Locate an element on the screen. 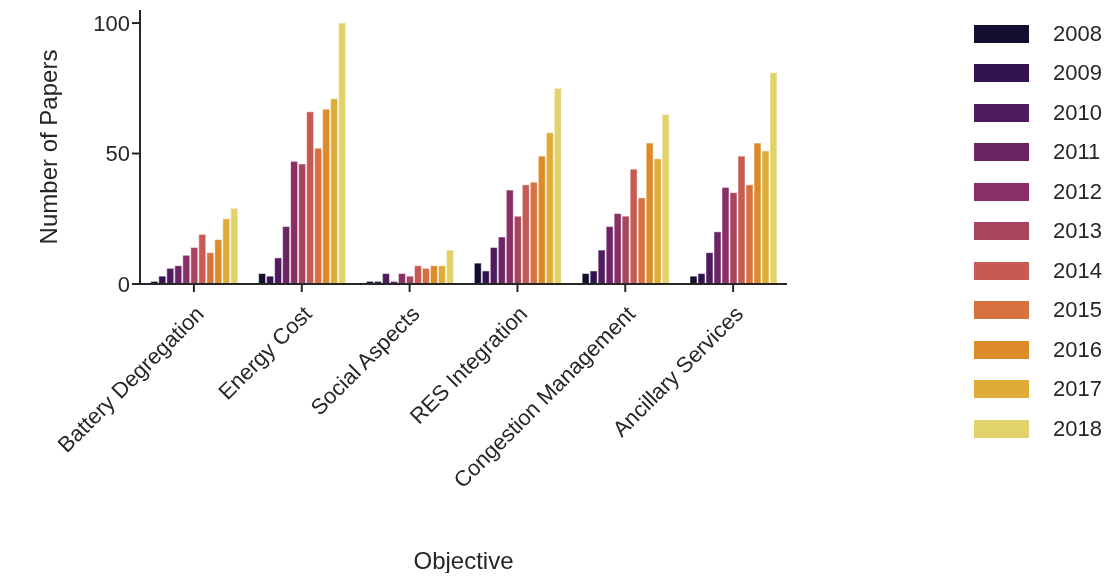 The image size is (1110, 581). legend-label: 2015 is located at coordinates (1077, 310).